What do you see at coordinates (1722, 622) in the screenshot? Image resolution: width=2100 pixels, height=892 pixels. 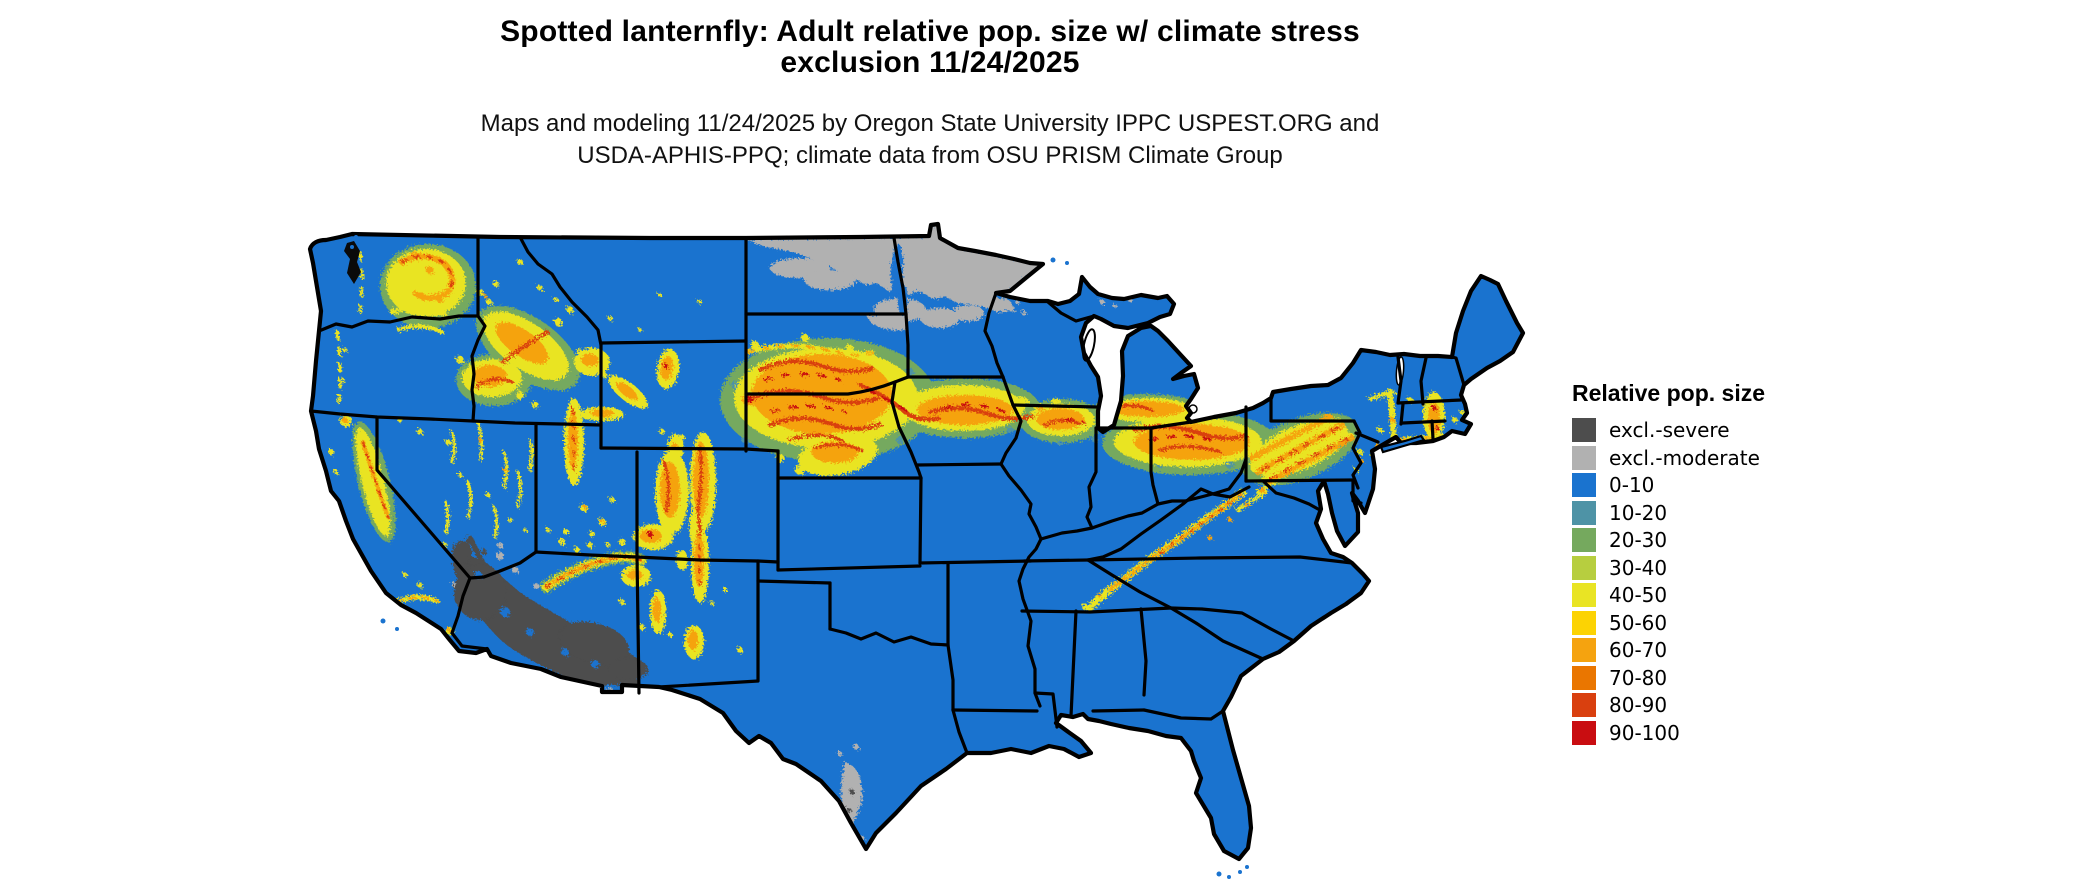 I see `legend-row: 50-60` at bounding box center [1722, 622].